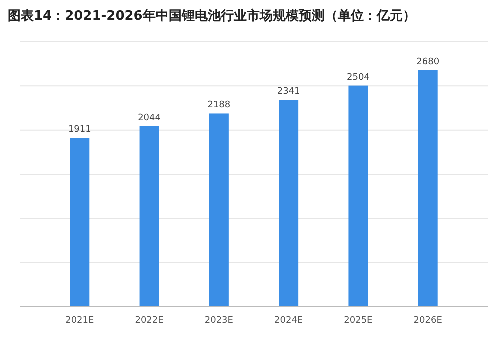 This screenshot has height=341, width=500. What do you see at coordinates (80, 130) in the screenshot?
I see `data-label: 1911` at bounding box center [80, 130].